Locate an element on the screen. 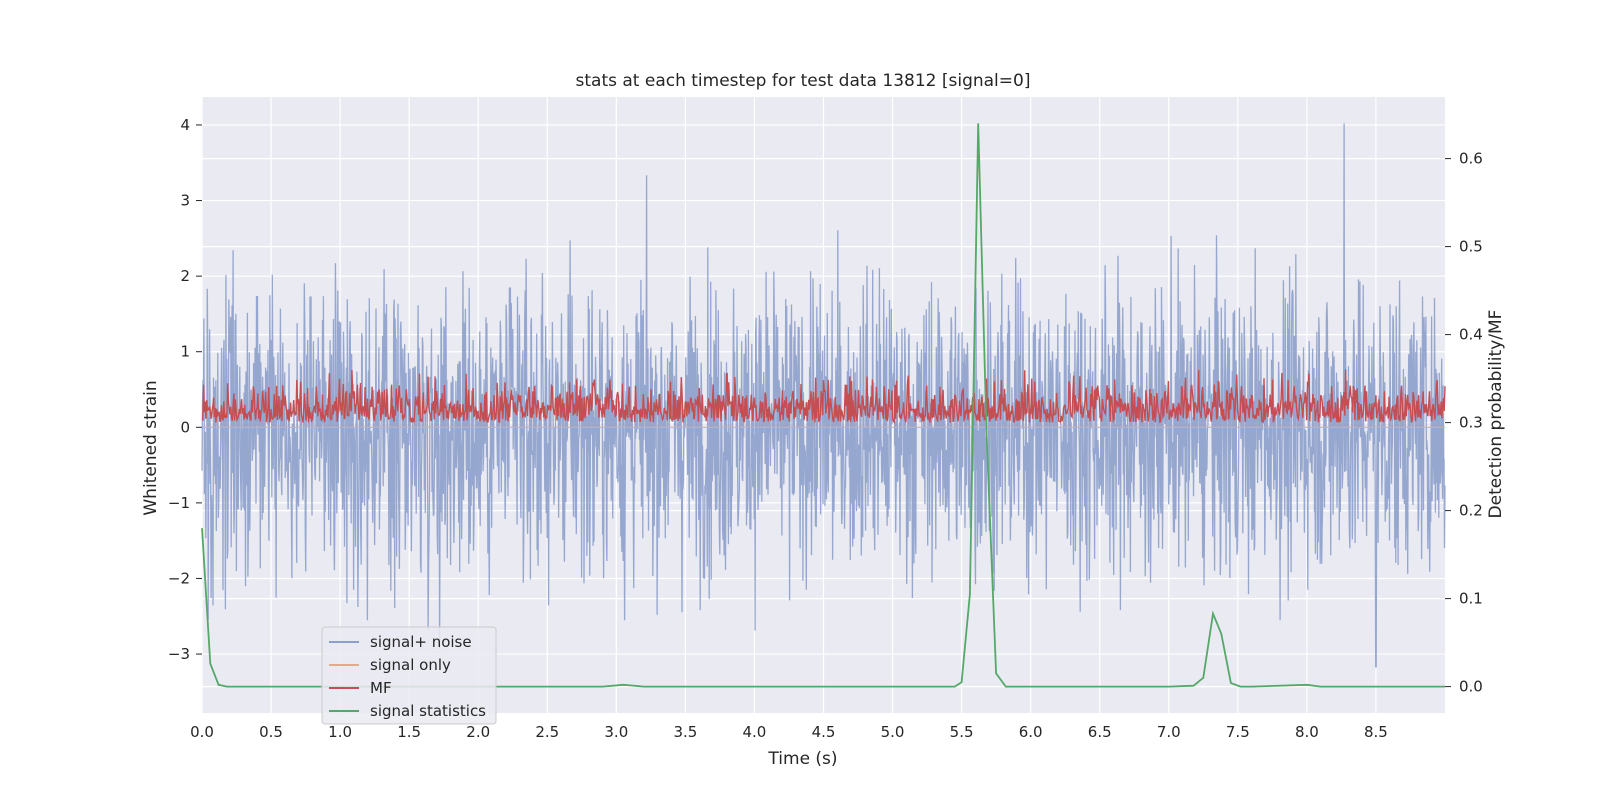 This screenshot has width=1600, height=805. y-left-tick-label: −3 is located at coordinates (179, 654).